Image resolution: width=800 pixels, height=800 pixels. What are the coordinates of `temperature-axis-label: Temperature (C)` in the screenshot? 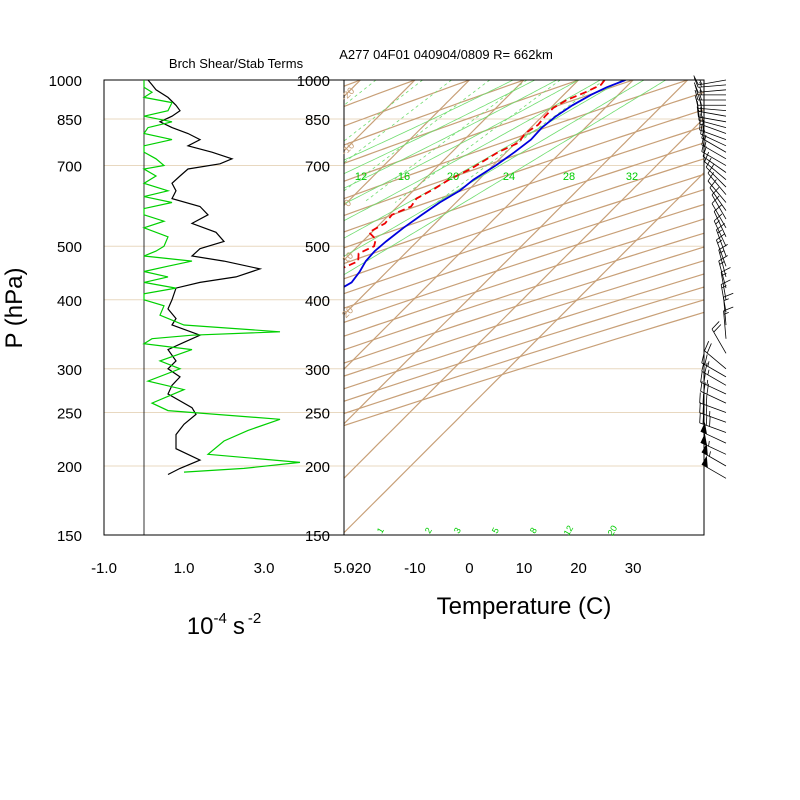 It's located at (524, 606).